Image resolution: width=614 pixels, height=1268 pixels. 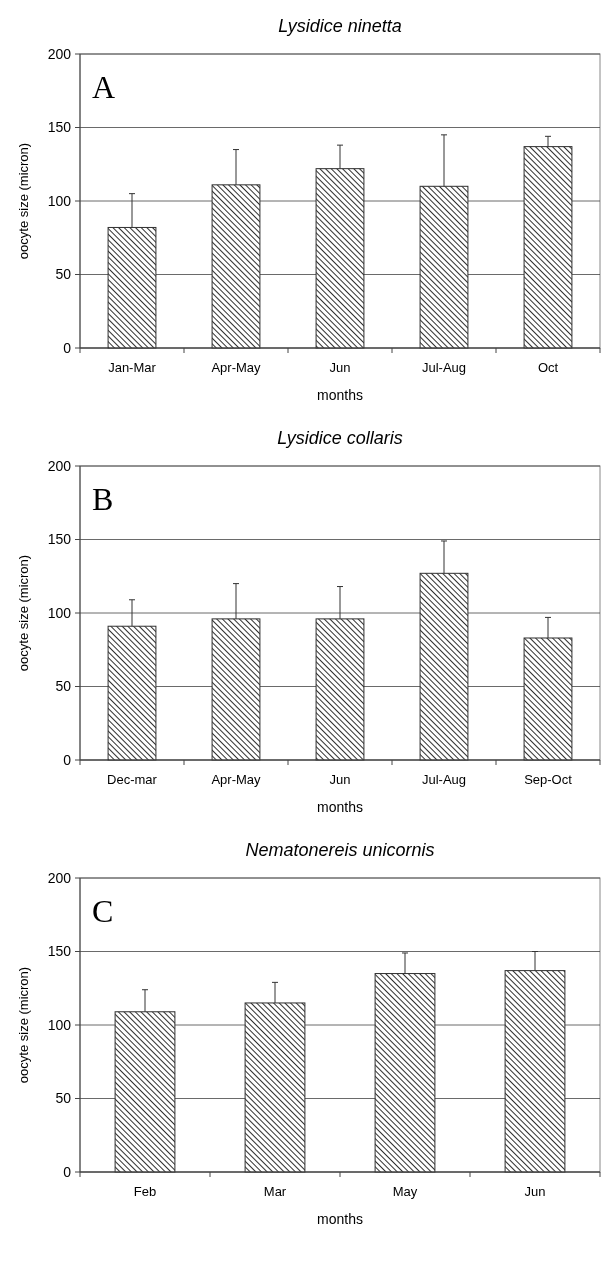 What do you see at coordinates (548, 367) in the screenshot?
I see `x-tick-label: Oct` at bounding box center [548, 367].